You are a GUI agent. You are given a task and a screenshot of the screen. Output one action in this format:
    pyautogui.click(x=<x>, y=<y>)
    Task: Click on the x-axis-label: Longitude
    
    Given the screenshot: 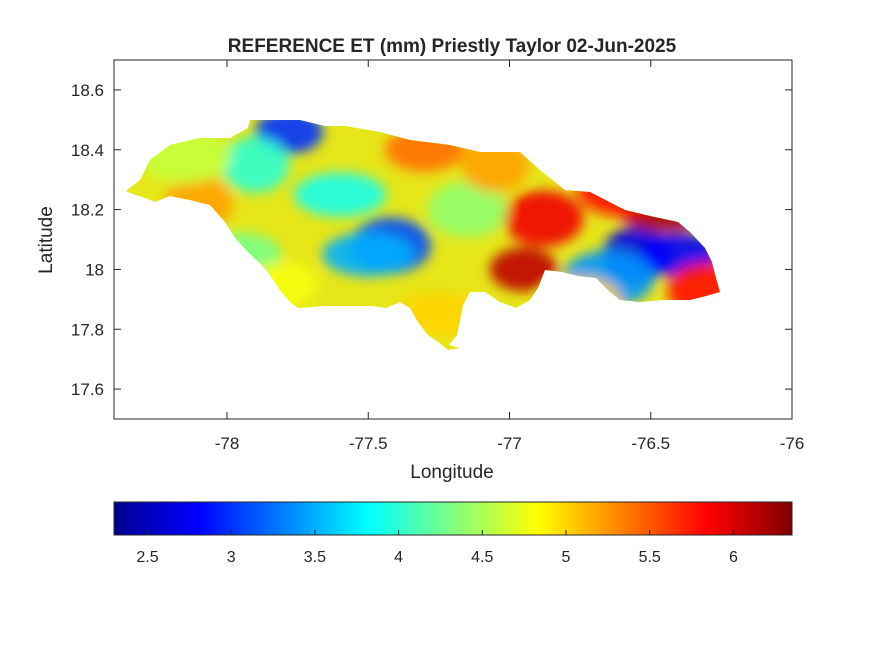 What is the action you would take?
    pyautogui.click(x=451, y=472)
    